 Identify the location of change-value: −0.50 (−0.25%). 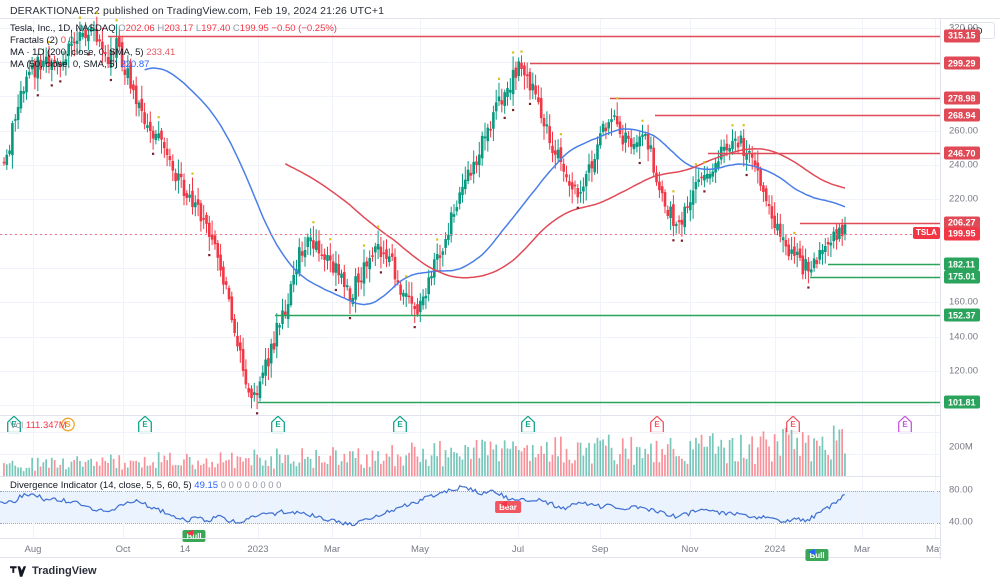
(304, 28).